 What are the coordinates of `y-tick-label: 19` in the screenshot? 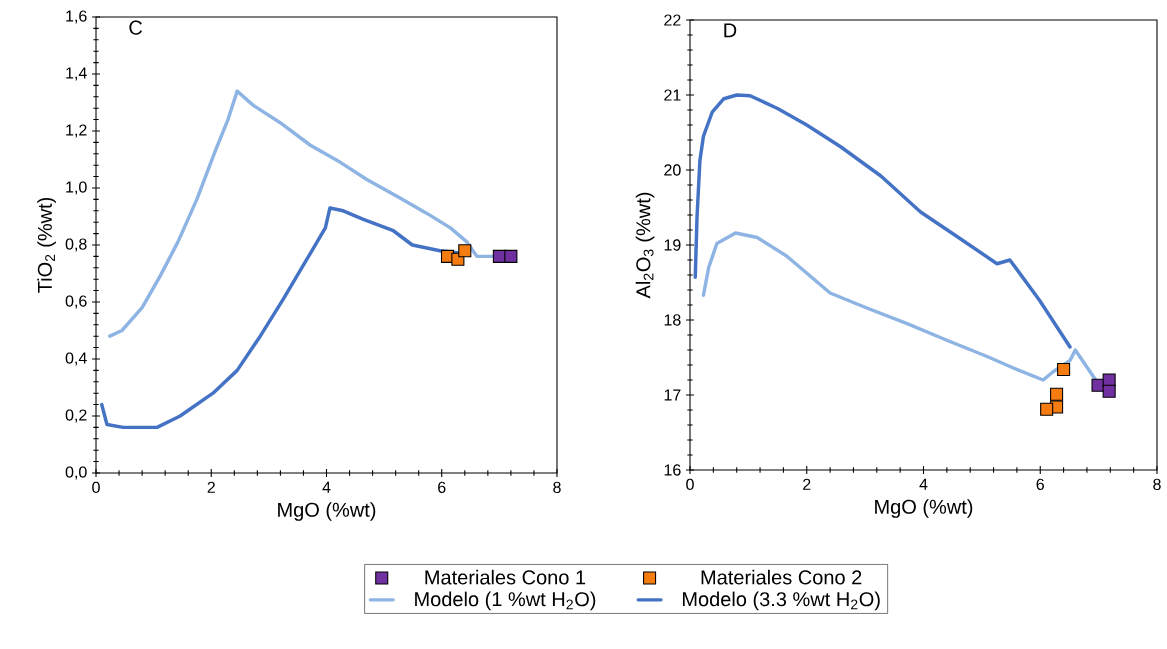 It's located at (672, 245).